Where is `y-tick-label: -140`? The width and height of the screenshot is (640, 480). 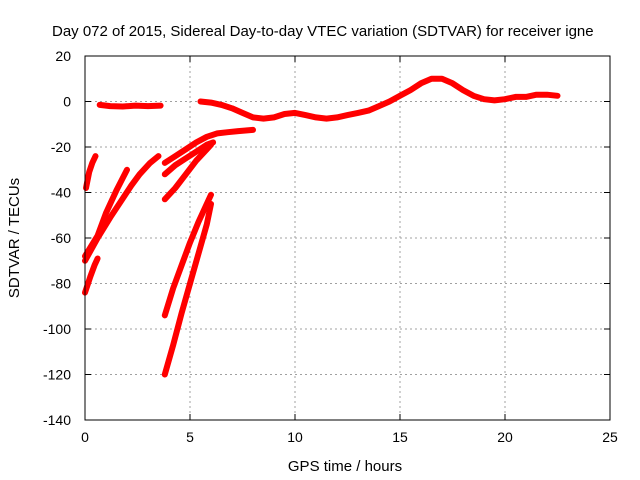
y-tick-label: -140 is located at coordinates (57, 420).